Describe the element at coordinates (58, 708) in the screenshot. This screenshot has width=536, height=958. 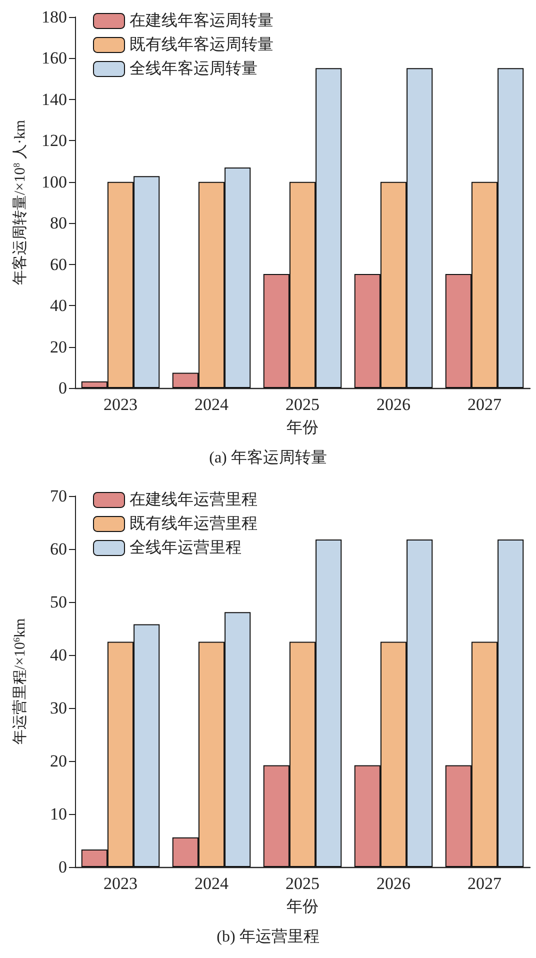
I see `y-tick-label: 30` at that location.